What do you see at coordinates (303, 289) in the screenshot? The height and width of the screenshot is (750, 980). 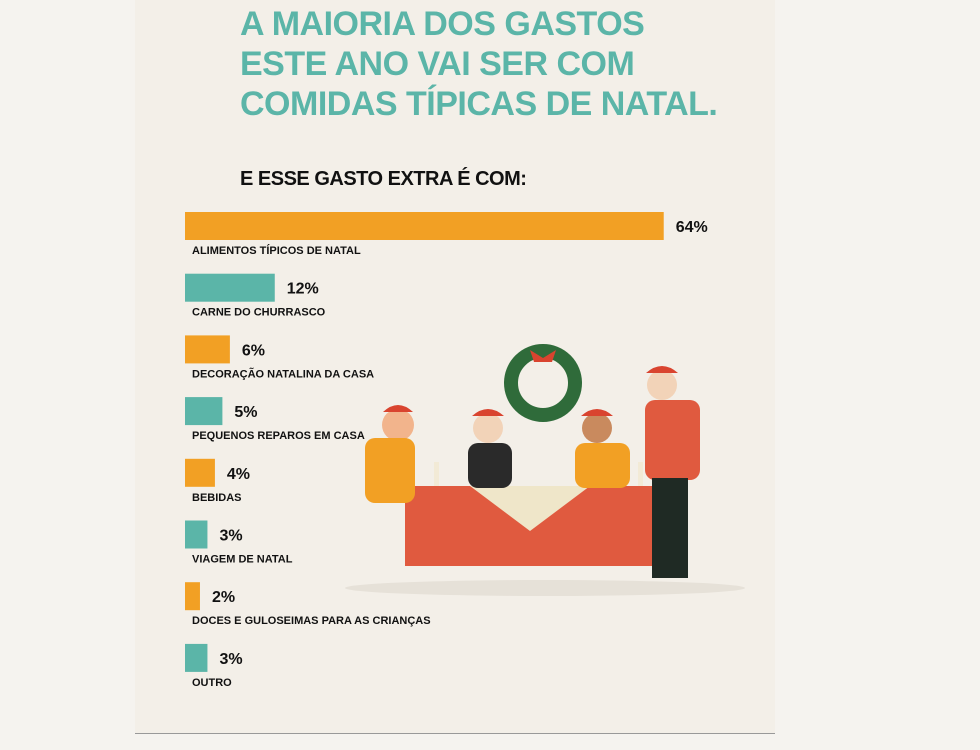 I see `value-label: 12%` at bounding box center [303, 289].